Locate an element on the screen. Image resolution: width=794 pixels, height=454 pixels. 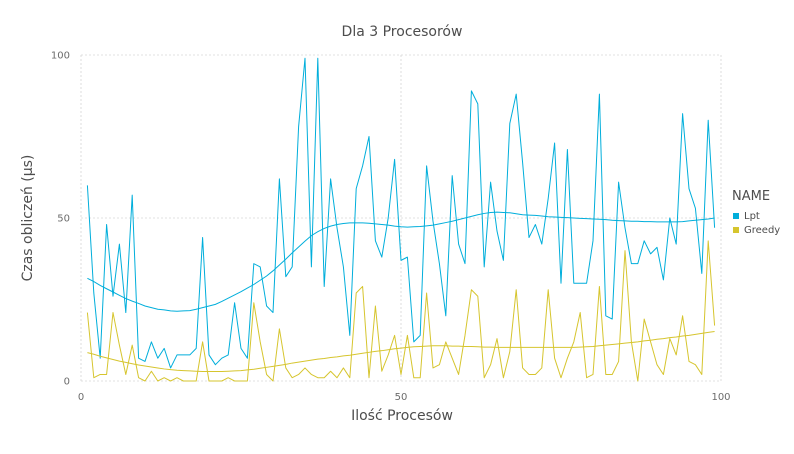
chart-title: Dla 3 Procesorów is located at coordinates (402, 32).